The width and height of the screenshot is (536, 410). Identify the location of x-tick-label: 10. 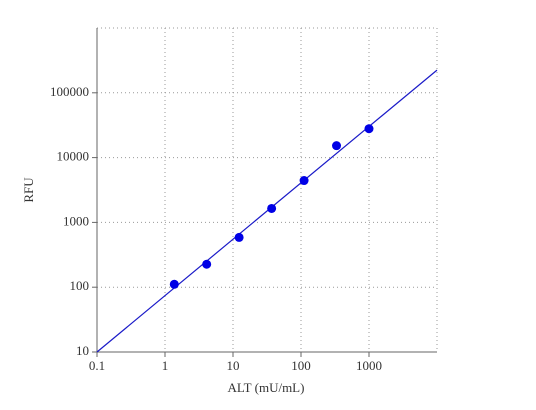
(233, 365).